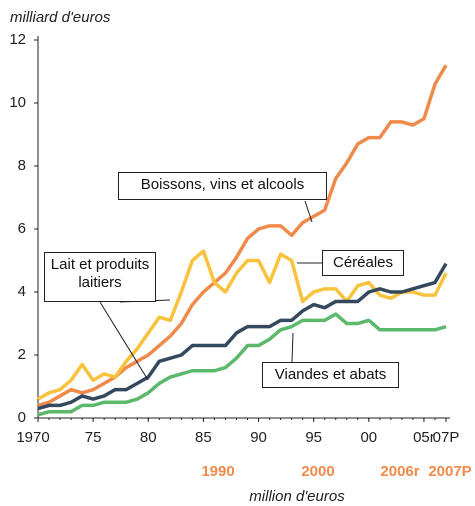 Image resolution: width=475 pixels, height=506 pixels. What do you see at coordinates (317, 471) in the screenshot?
I see `footer-label: 2000` at bounding box center [317, 471].